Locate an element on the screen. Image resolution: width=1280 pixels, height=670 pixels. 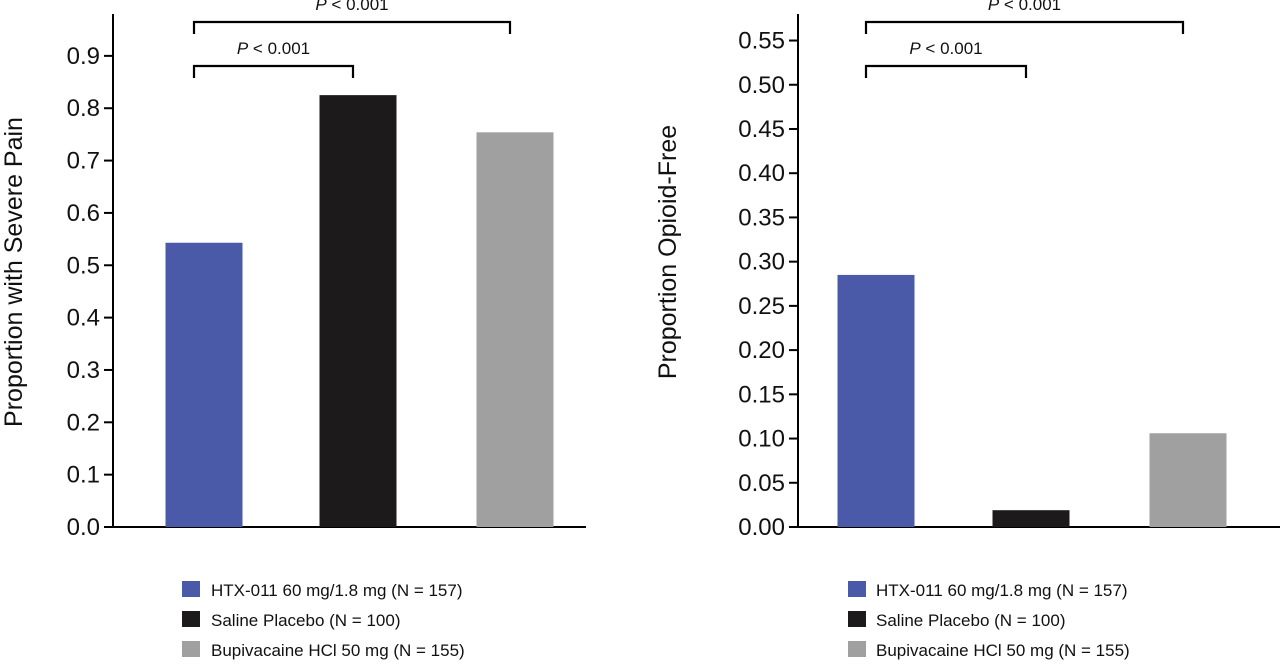
y-tick-label: 0.05 is located at coordinates (761, 483).